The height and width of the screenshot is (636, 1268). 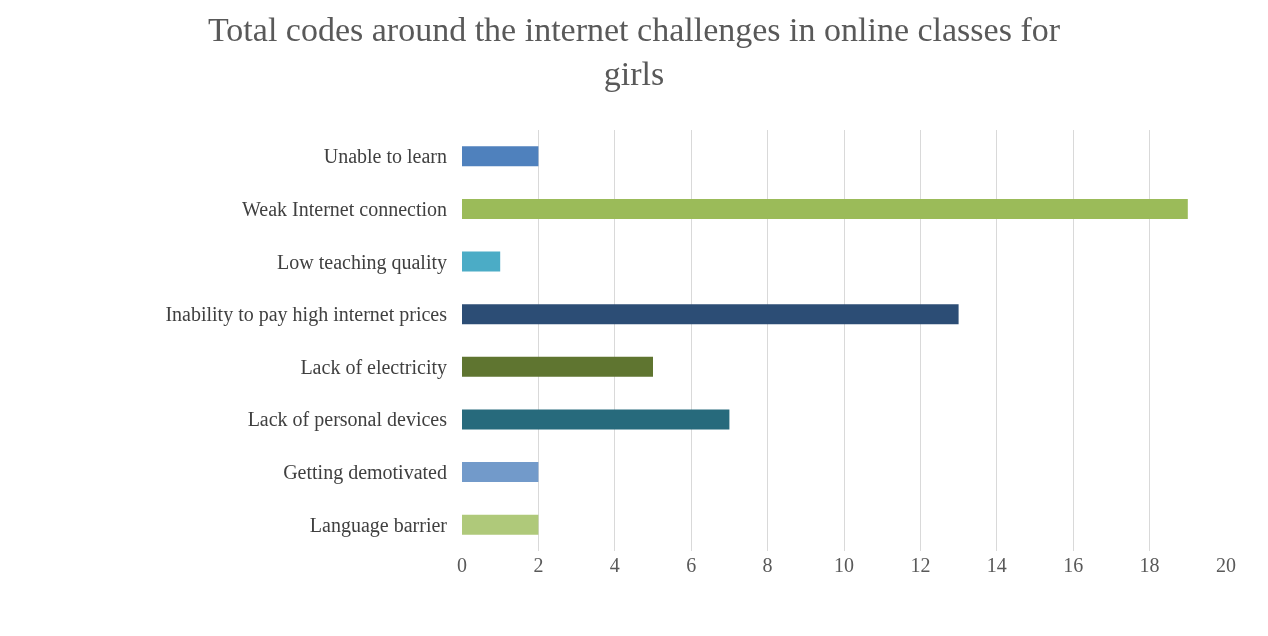 What do you see at coordinates (306, 315) in the screenshot?
I see `y-tick-label: Inability to pay high internet prices` at bounding box center [306, 315].